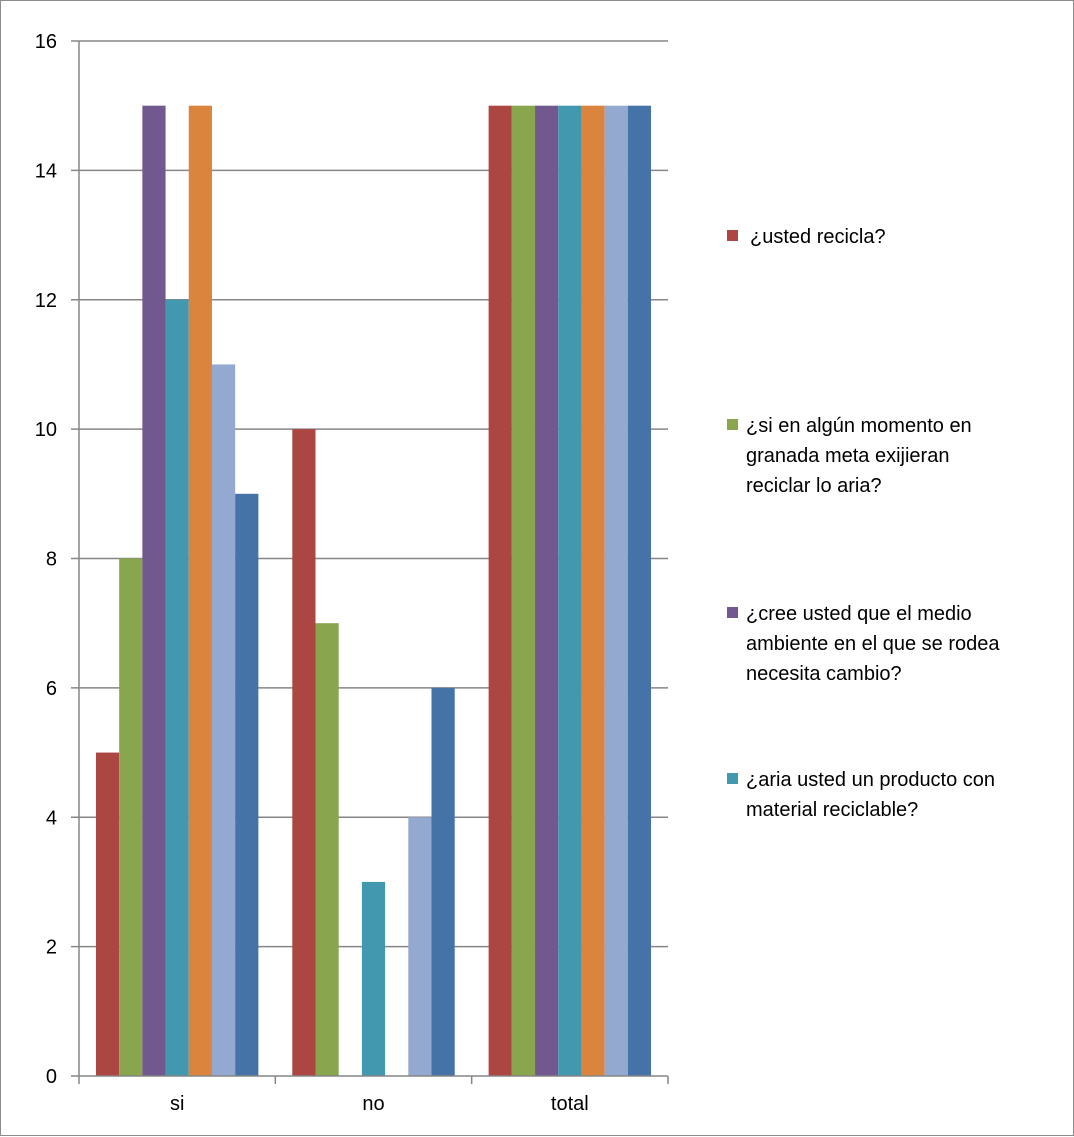  What do you see at coordinates (818, 237) in the screenshot?
I see `legend-label: ¿usted recicla?` at bounding box center [818, 237].